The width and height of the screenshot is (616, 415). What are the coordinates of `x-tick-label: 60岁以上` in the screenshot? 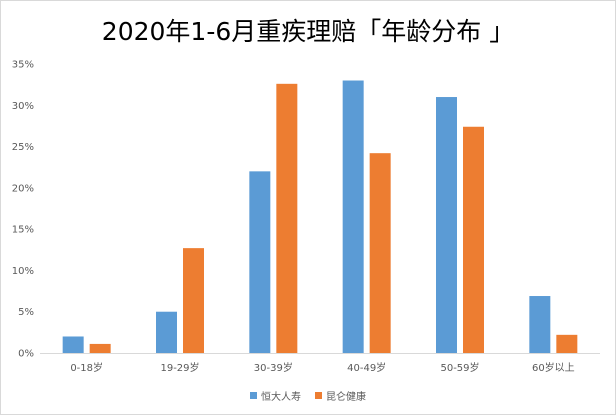 It's located at (553, 367).